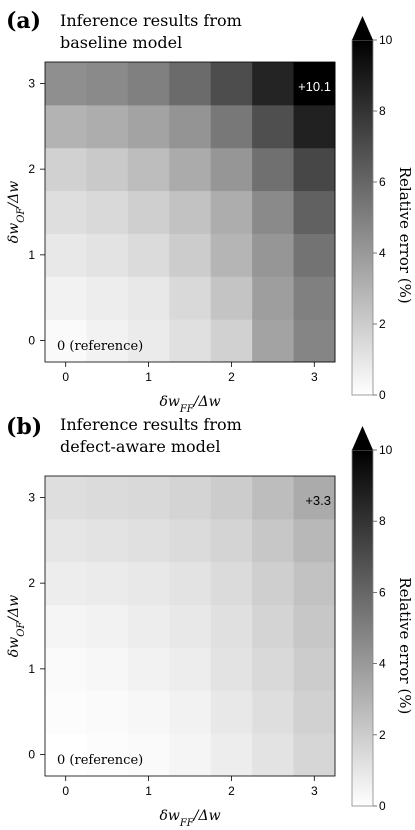  I want to click on colorbar-tick-label: 4, so click(382, 253).